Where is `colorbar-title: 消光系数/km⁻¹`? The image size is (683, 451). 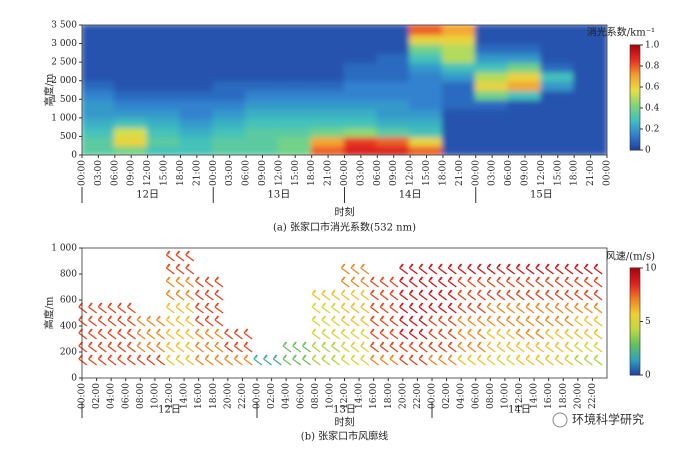 colorbar-title: 消光系数/km⁻¹ is located at coordinates (621, 32).